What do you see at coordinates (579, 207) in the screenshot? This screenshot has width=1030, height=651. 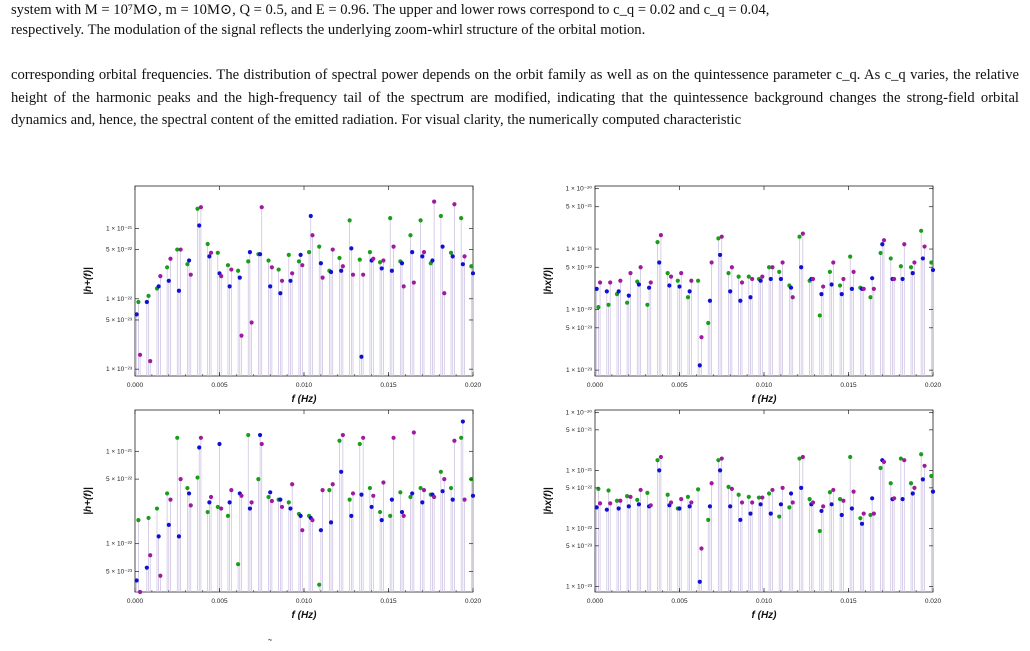 I see `y-tick-label: 5 × 10⁻²¹` at bounding box center [579, 207].